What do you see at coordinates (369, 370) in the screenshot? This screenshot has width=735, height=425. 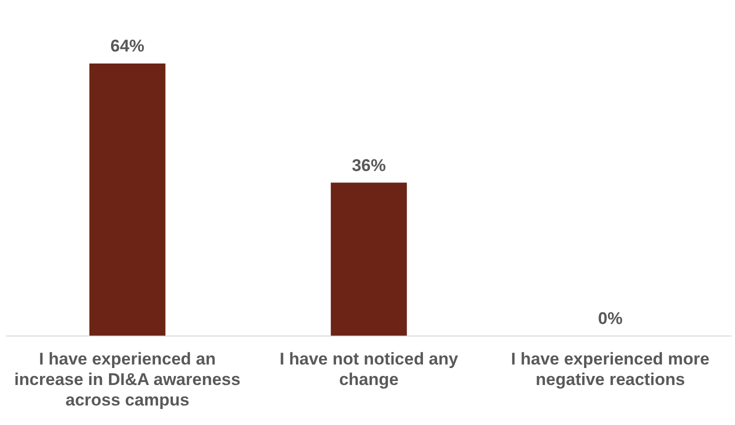 I see `x-tick-label: I have not noticed any change` at bounding box center [369, 370].